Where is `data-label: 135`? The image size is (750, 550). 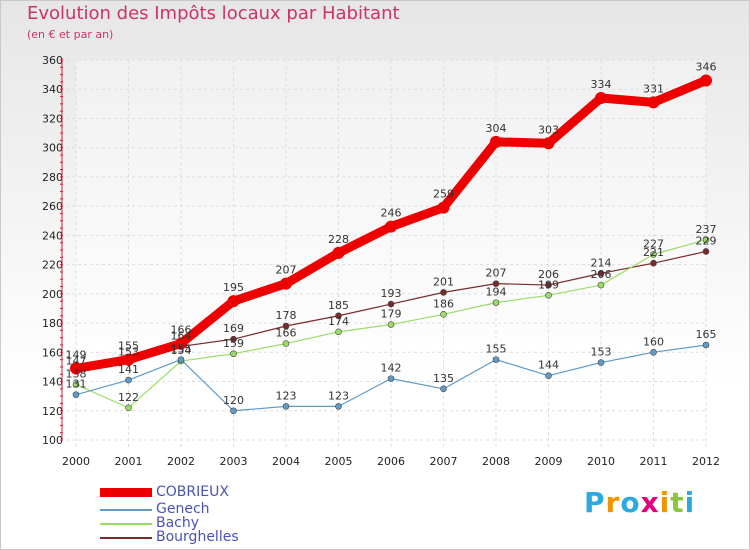
data-label: 135 is located at coordinates (443, 378).